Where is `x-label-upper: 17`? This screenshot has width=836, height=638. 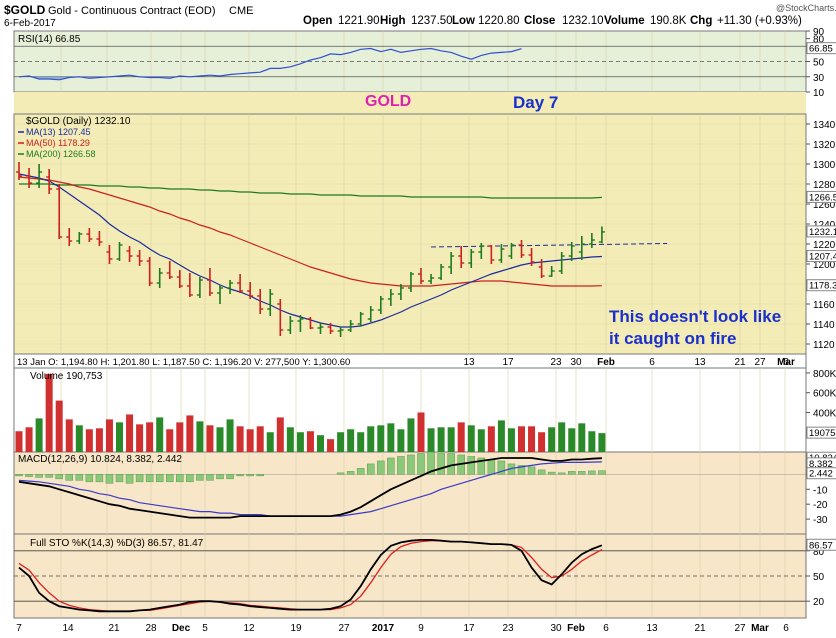
x-label-upper: 17 is located at coordinates (508, 362).